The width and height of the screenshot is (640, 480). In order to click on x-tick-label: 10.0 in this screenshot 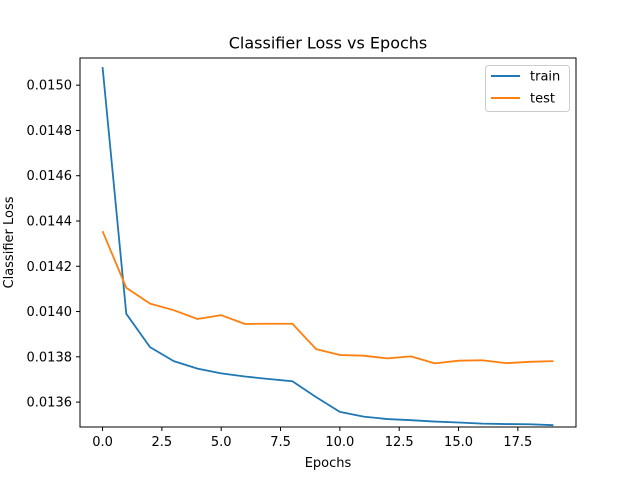, I will do `click(339, 442)`.